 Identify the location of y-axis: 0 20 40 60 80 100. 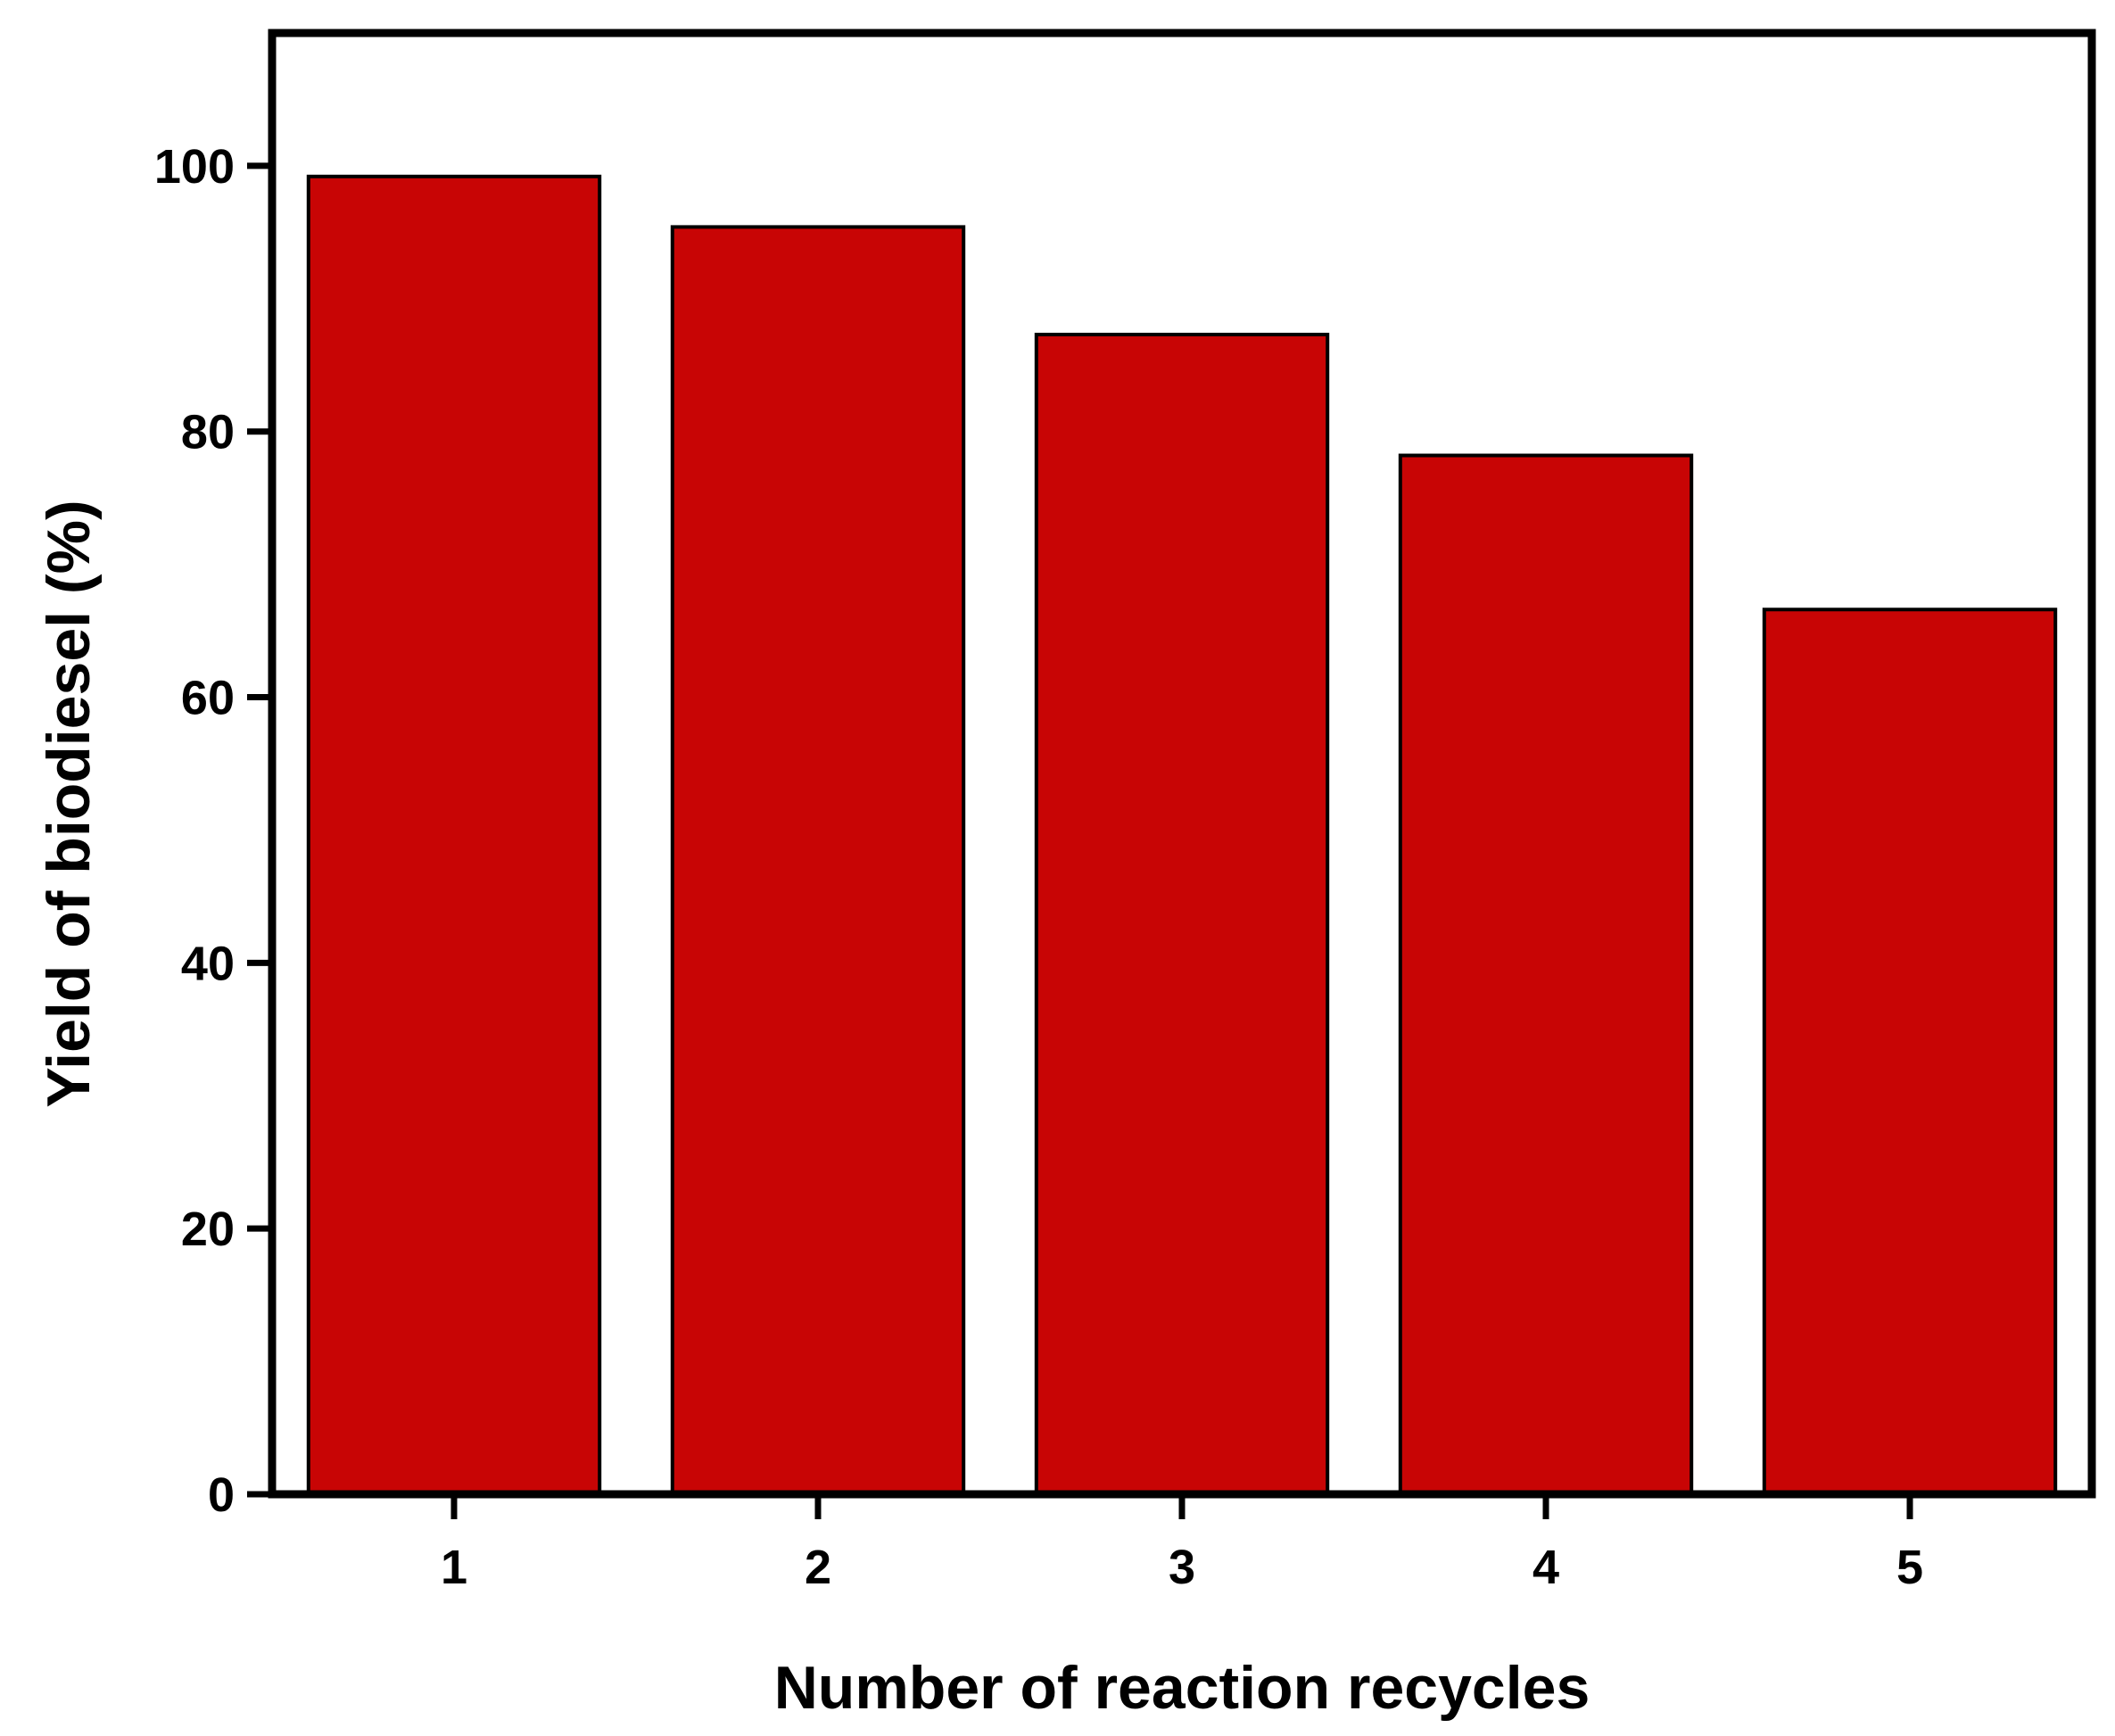
(213, 831).